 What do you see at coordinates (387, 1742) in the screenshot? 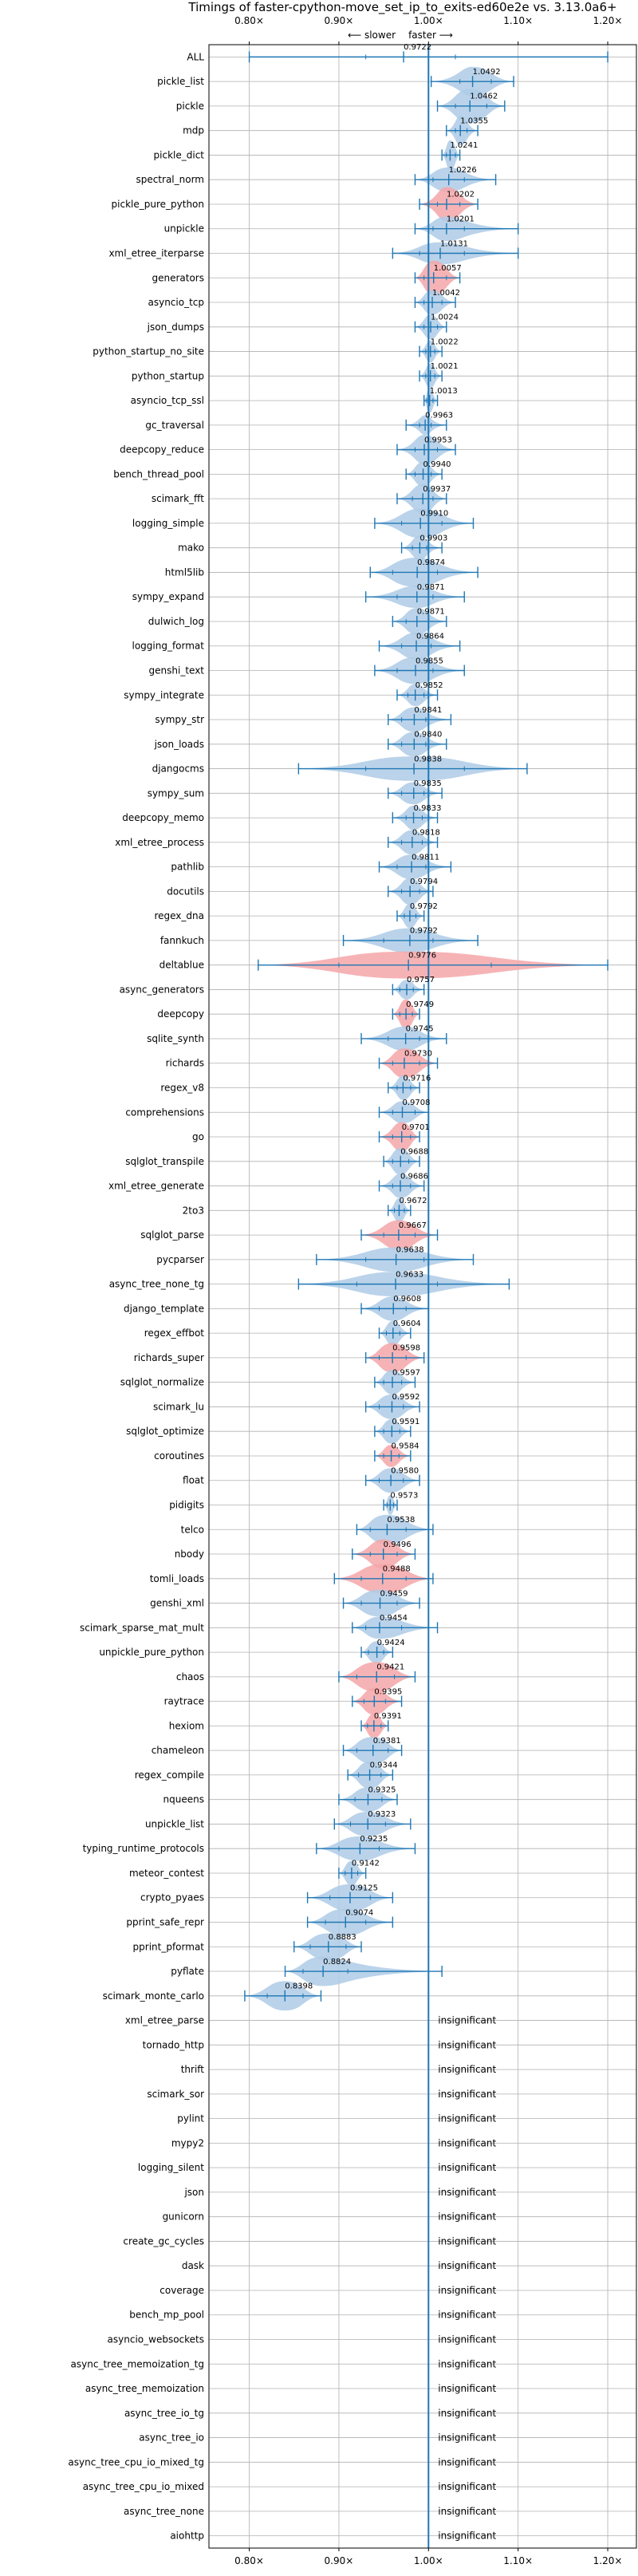
I see `value-label: 0.9381` at bounding box center [387, 1742].